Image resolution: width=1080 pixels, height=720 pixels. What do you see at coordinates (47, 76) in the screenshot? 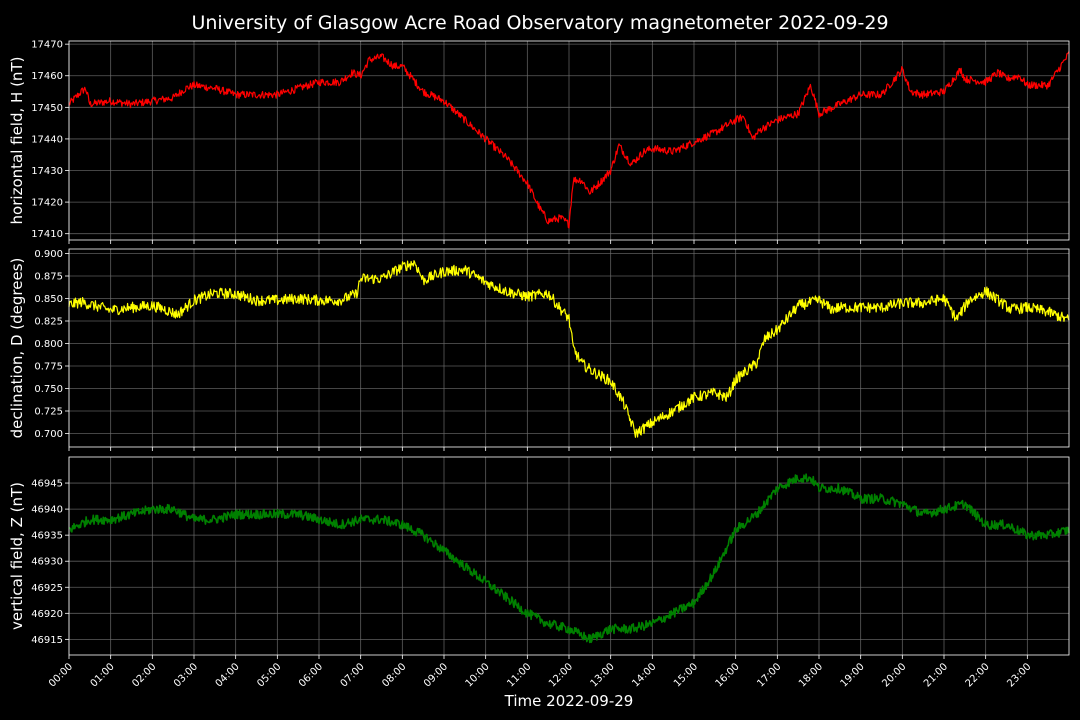
I see `y-tick-label: 17460` at bounding box center [47, 76].